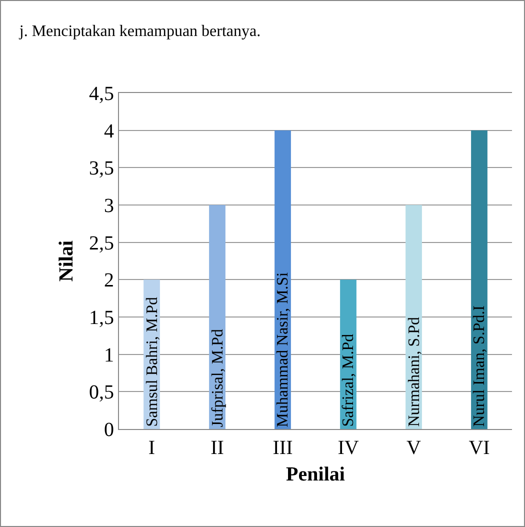 This screenshot has width=525, height=527. Describe the element at coordinates (101, 169) in the screenshot. I see `y-tick-label: 3,5` at that location.